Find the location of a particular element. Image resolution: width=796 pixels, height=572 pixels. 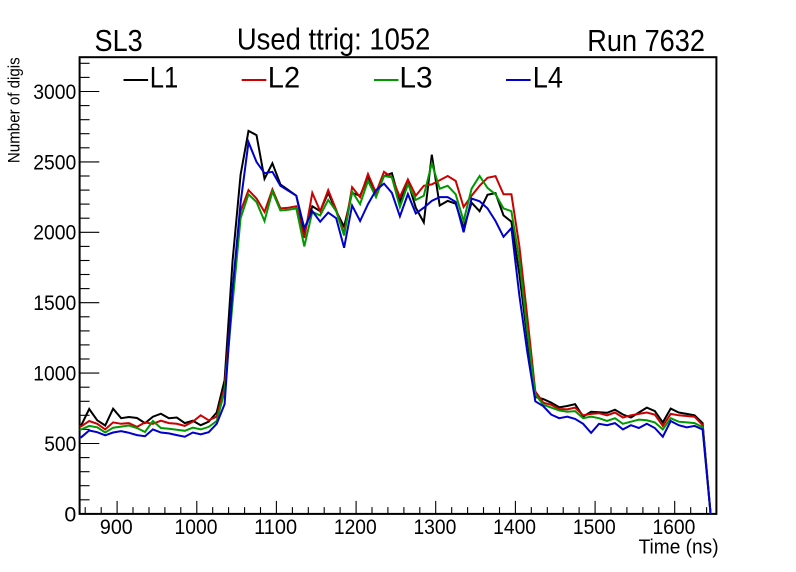

svg-text: 2000 is located at coordinates (54, 233).